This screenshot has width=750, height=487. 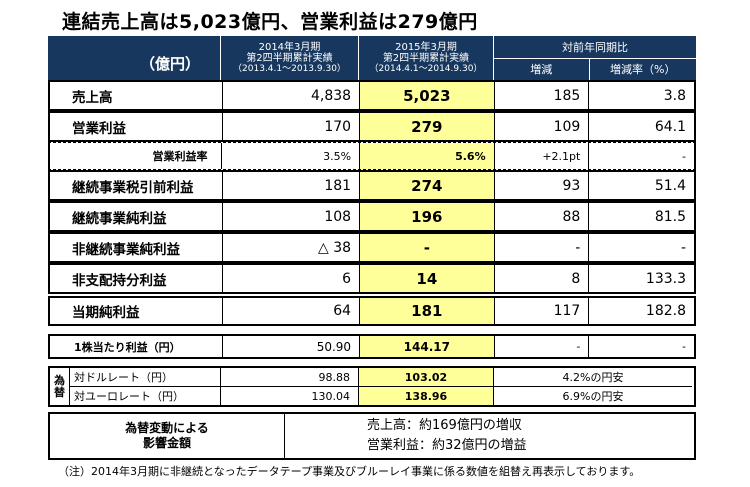 I want to click on table-row: 継続事業純利益 108 196 88 81.5, so click(x=372, y=216).